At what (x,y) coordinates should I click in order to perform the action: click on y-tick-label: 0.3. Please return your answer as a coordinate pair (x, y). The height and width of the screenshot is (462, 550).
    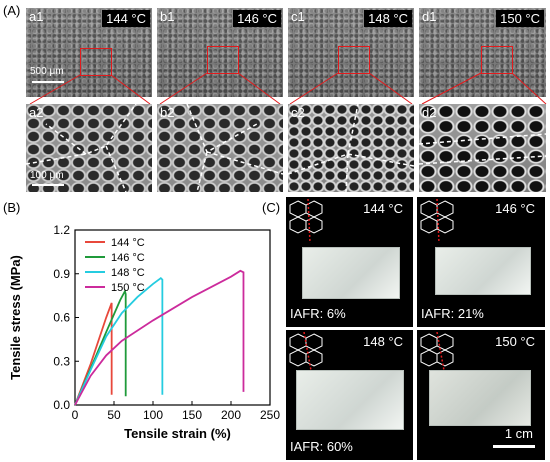
    Looking at the image, I should click on (61, 361).